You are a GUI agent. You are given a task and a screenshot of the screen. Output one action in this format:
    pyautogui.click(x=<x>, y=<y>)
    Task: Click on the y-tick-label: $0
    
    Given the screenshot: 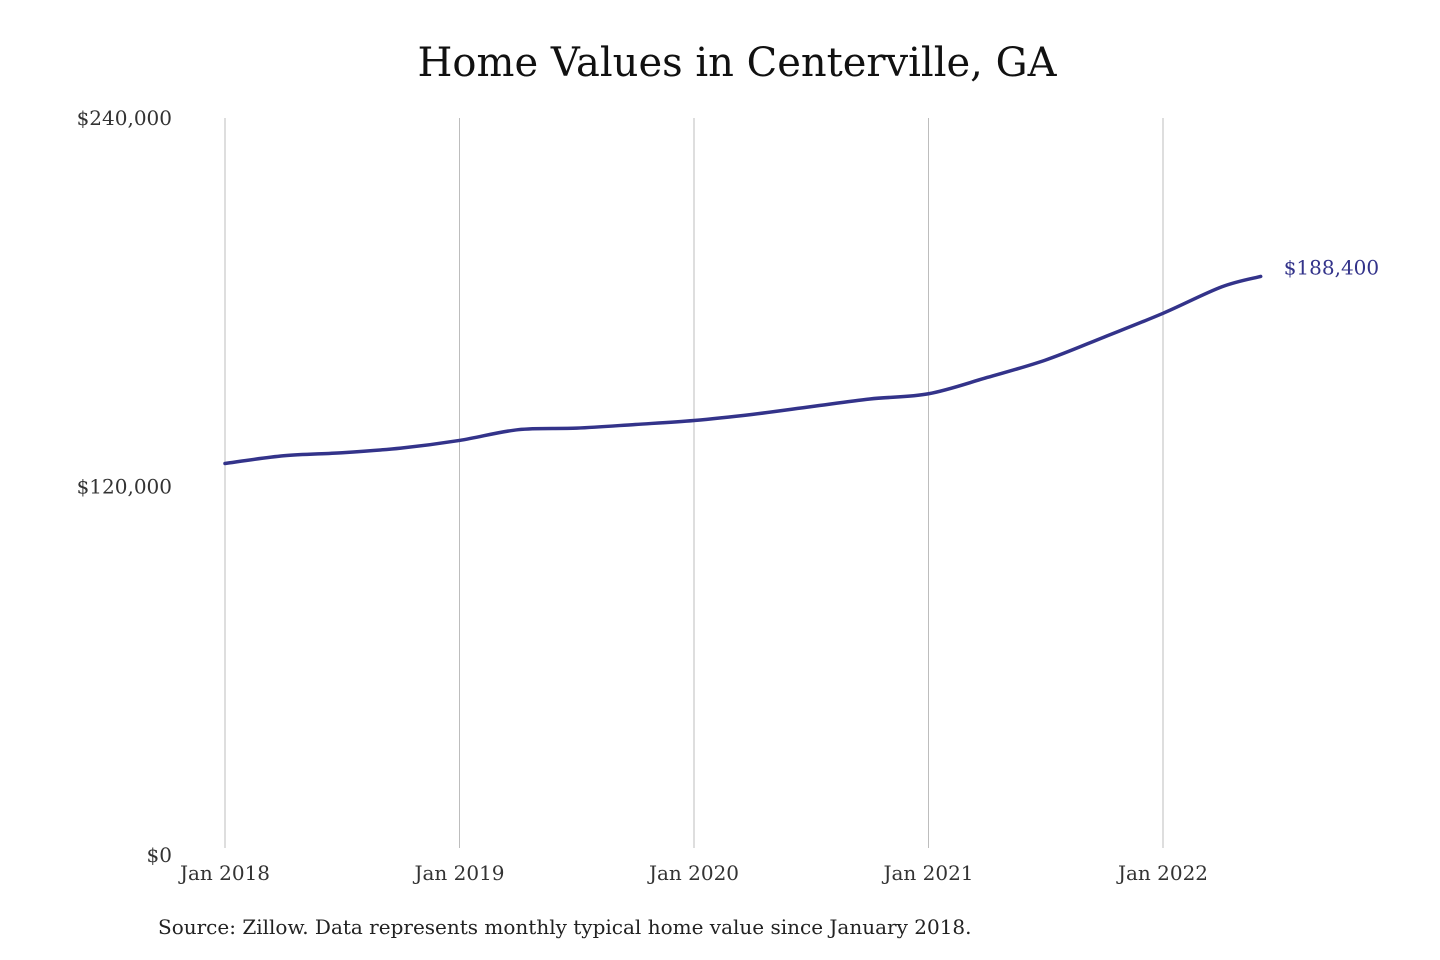 What is the action you would take?
    pyautogui.click(x=159, y=855)
    